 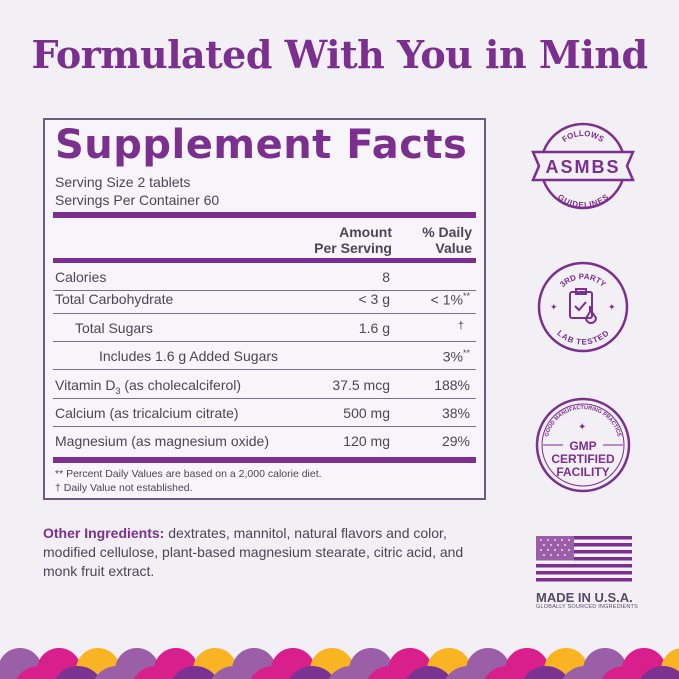 What do you see at coordinates (124, 488) in the screenshot?
I see `footnote: † Daily Value not established.` at bounding box center [124, 488].